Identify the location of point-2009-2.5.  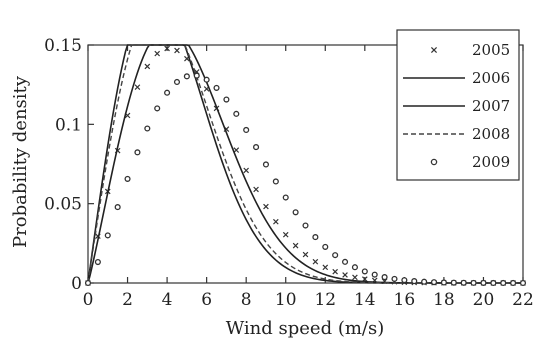
(137, 152).